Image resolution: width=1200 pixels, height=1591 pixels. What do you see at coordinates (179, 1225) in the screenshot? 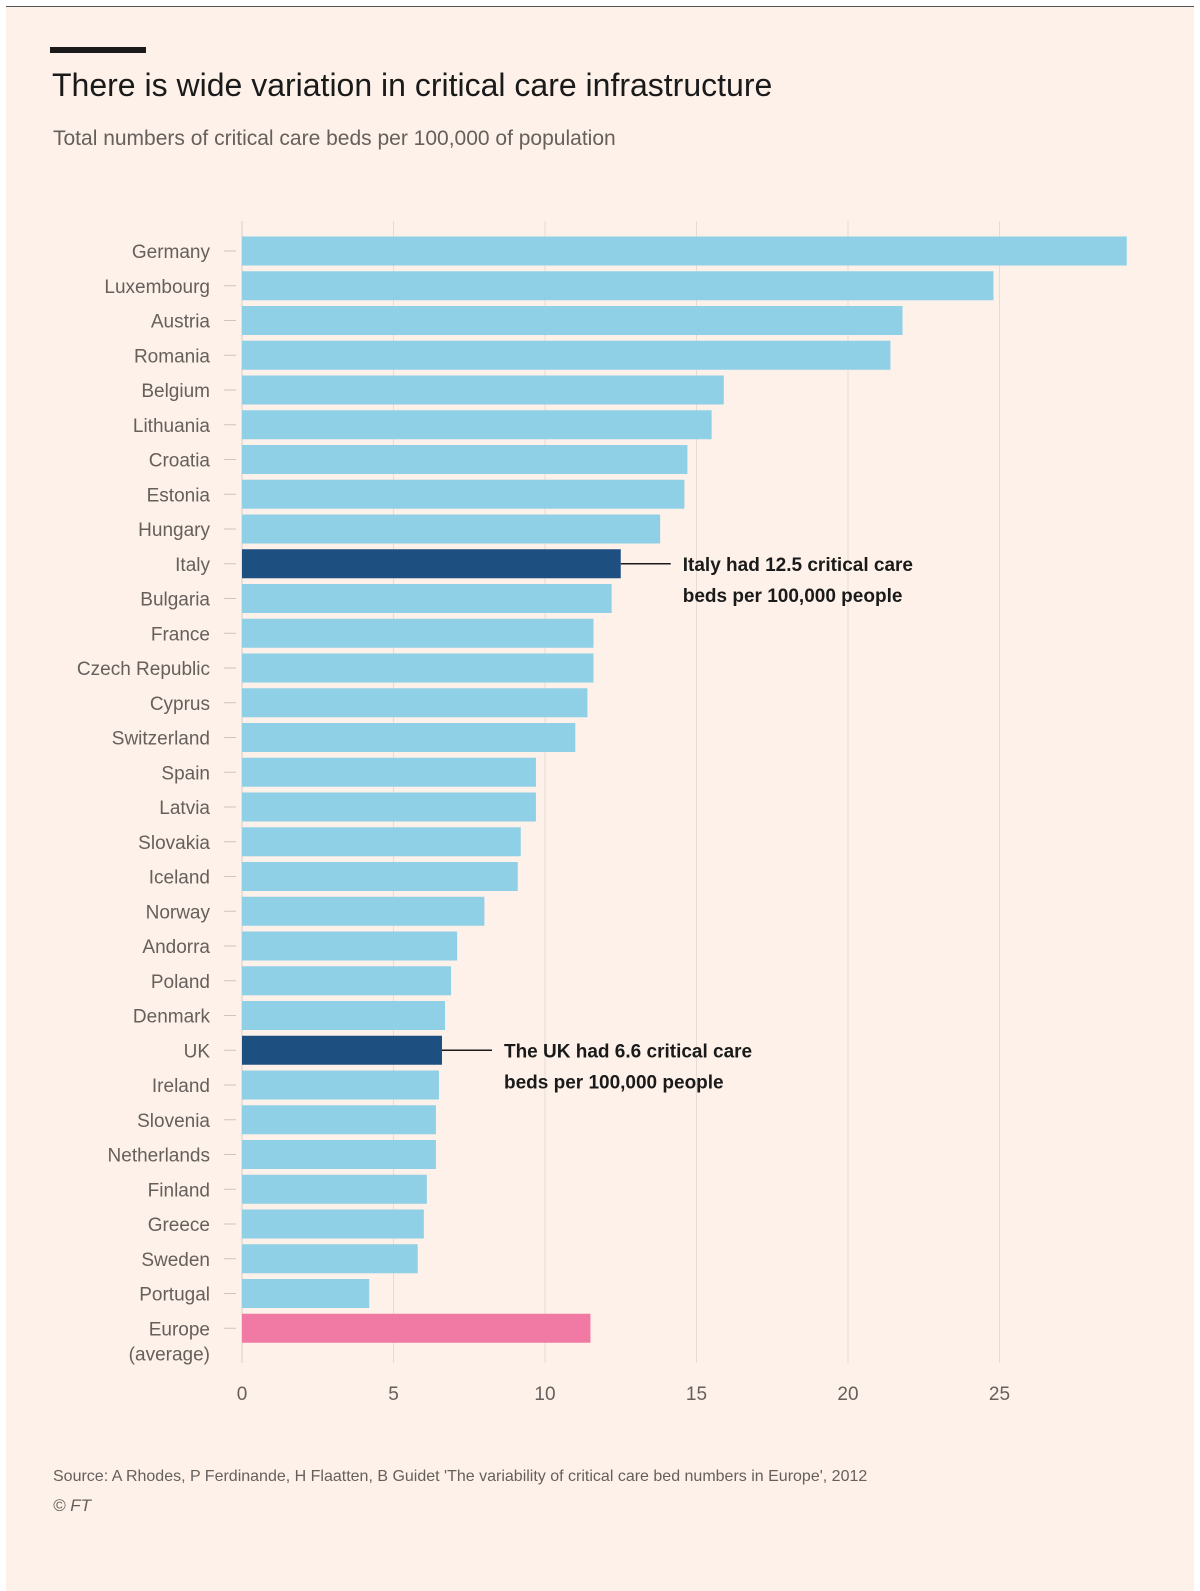
I see `category-label-greece: Greece` at bounding box center [179, 1225].